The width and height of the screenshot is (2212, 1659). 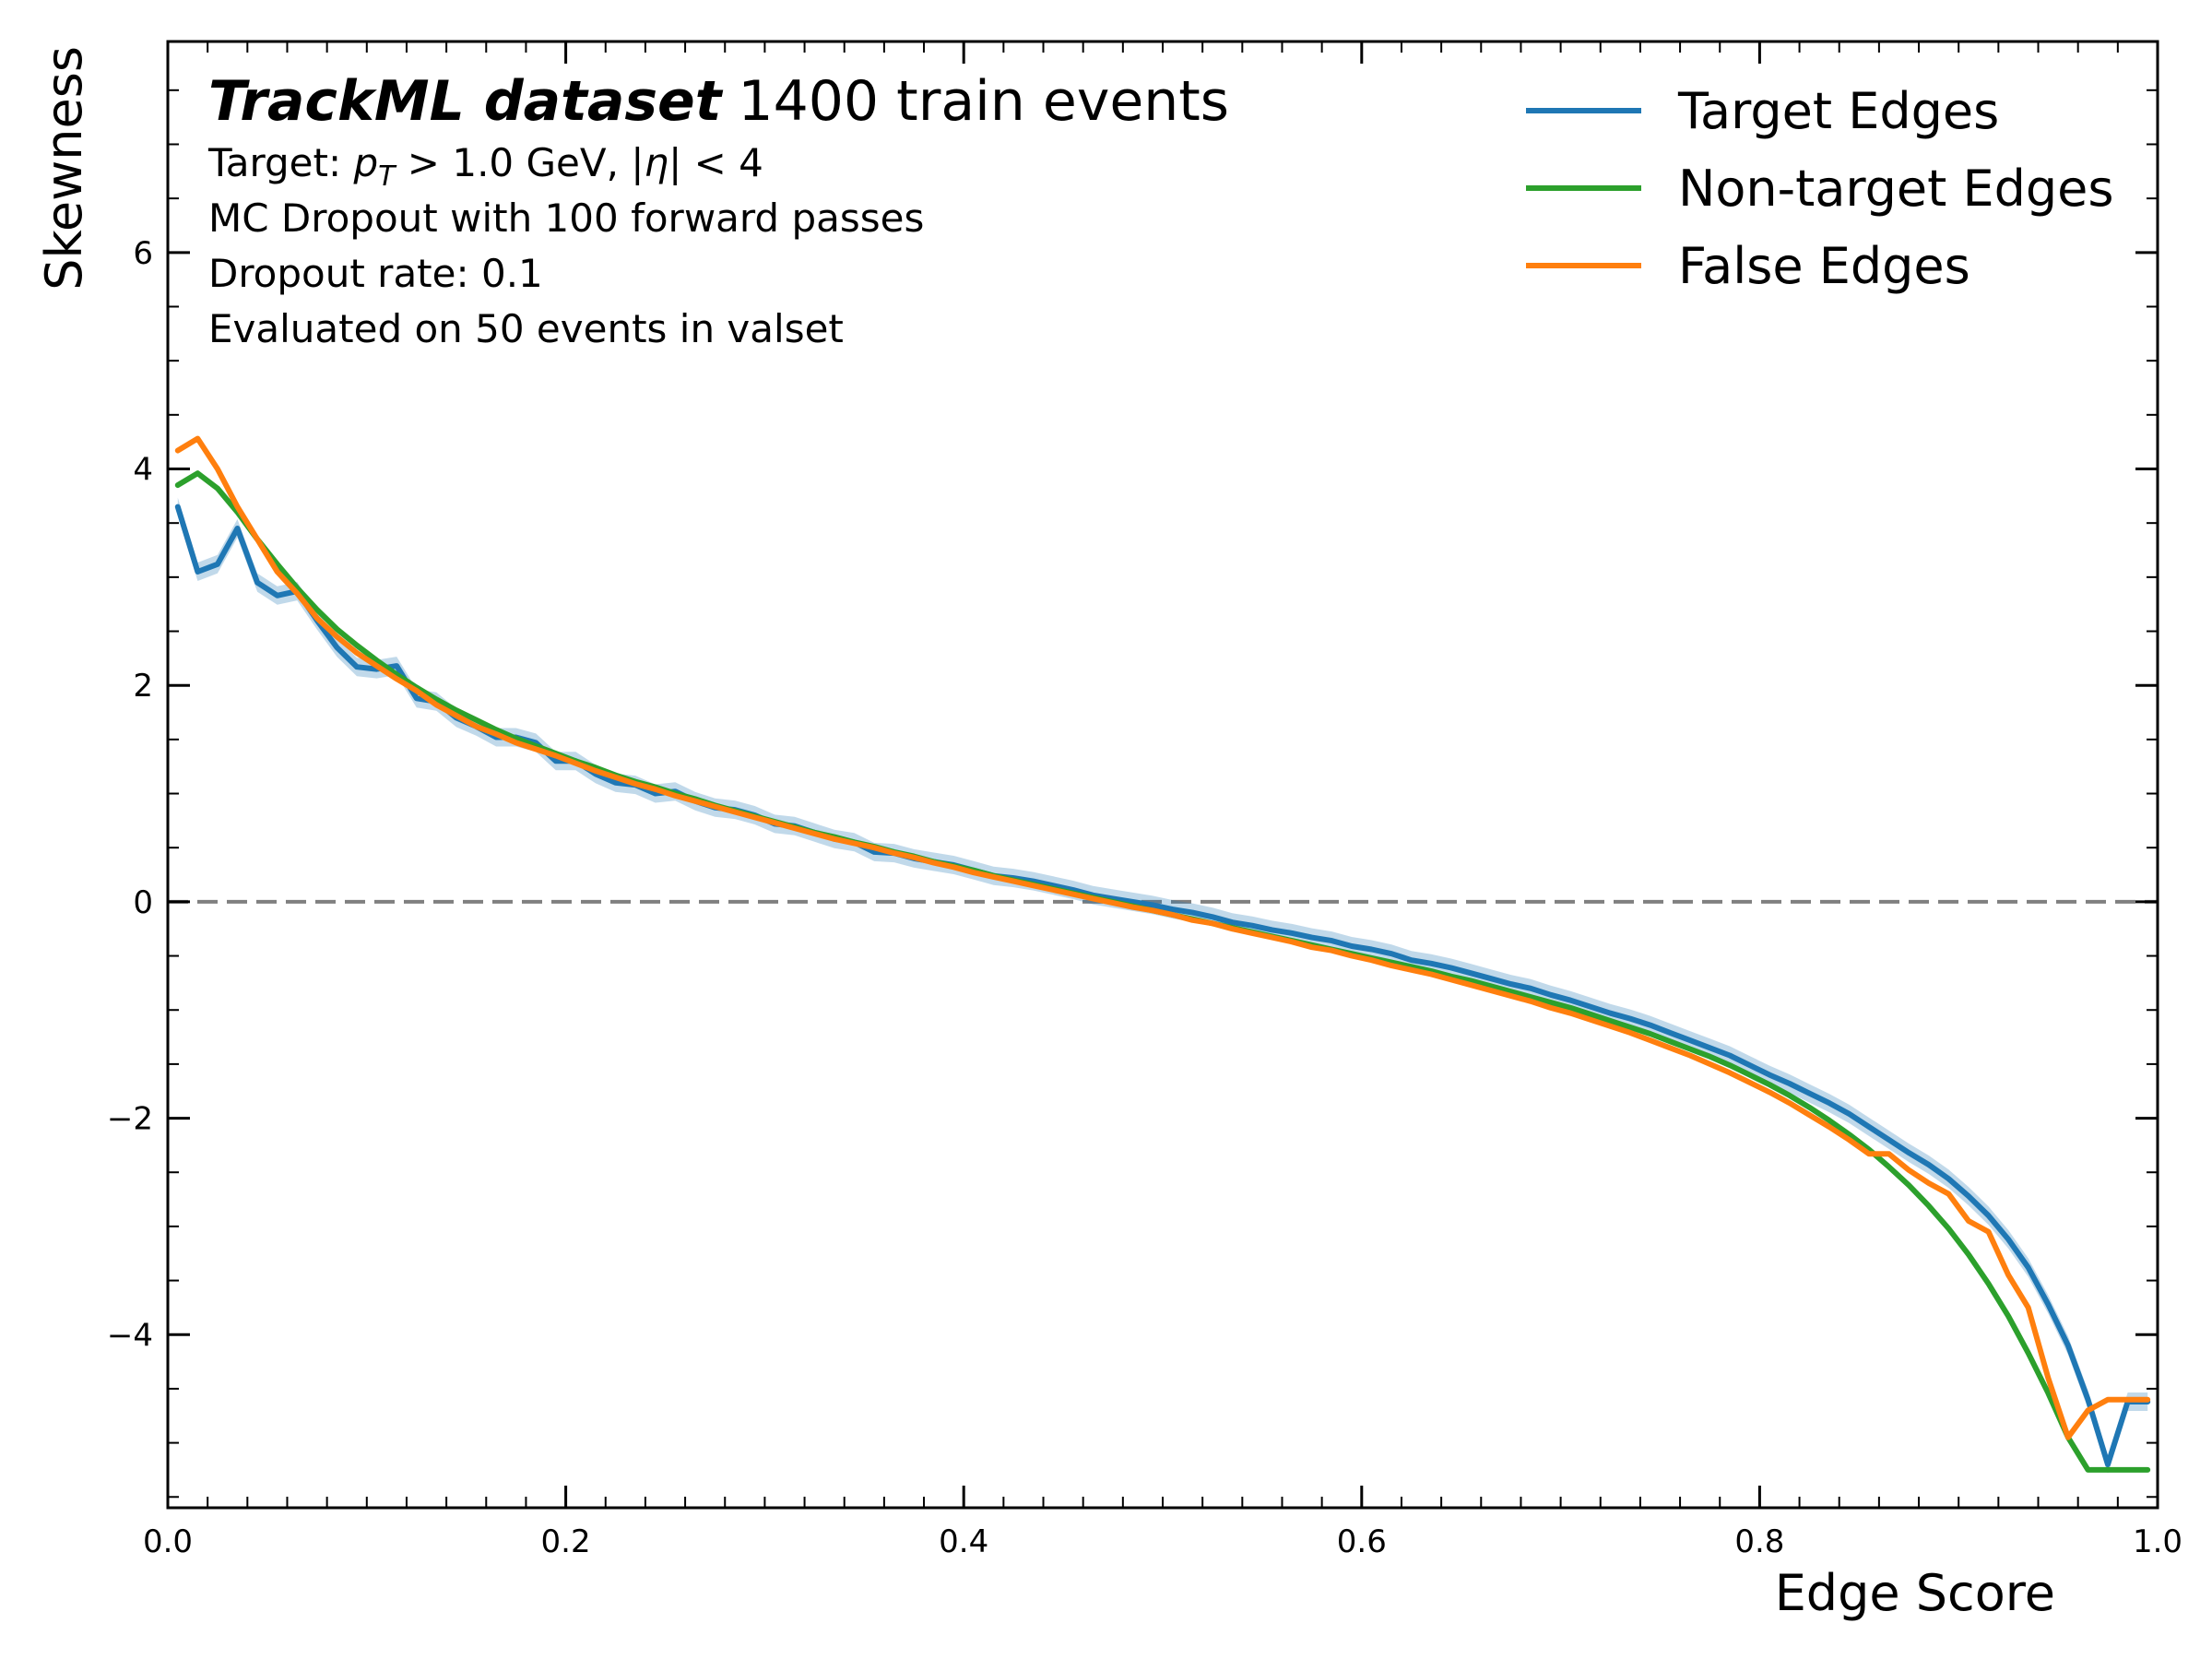 What do you see at coordinates (1824, 266) in the screenshot?
I see `legend-label-false-edges: False Edges` at bounding box center [1824, 266].